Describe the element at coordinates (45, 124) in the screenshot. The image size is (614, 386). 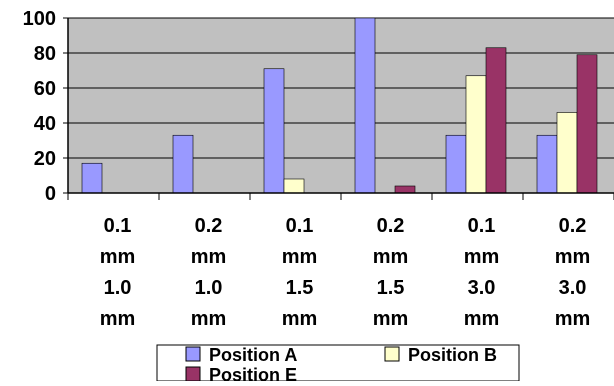
I see `y-tick-label: 40` at that location.